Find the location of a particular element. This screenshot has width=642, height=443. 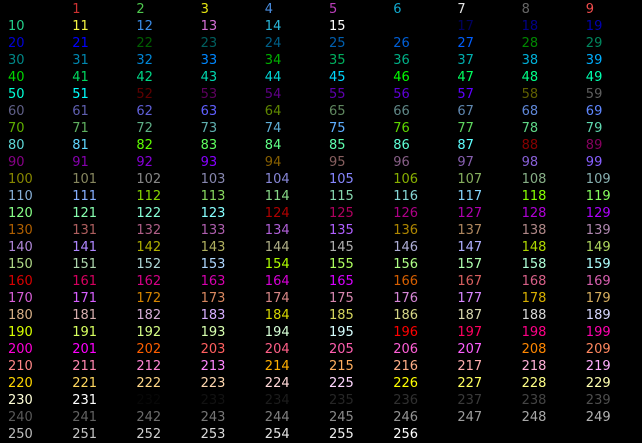

color-code-cell: 4 is located at coordinates (269, 9).